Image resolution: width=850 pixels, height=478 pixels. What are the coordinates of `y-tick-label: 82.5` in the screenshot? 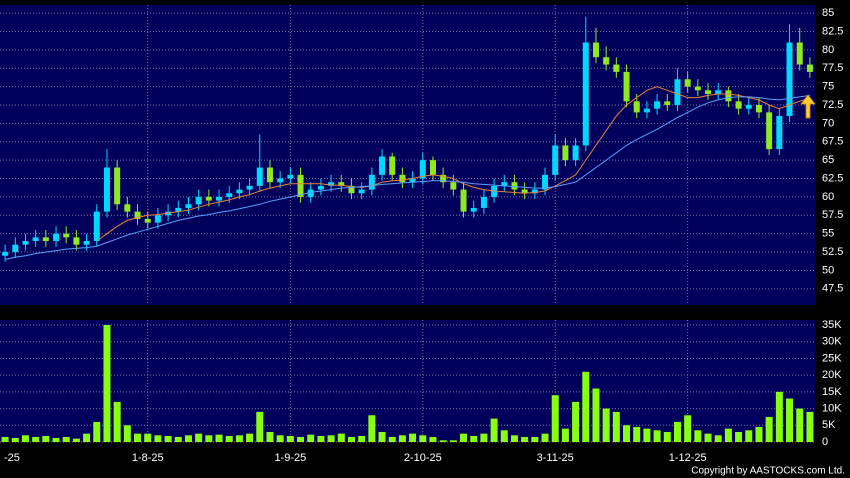 It's located at (832, 31).